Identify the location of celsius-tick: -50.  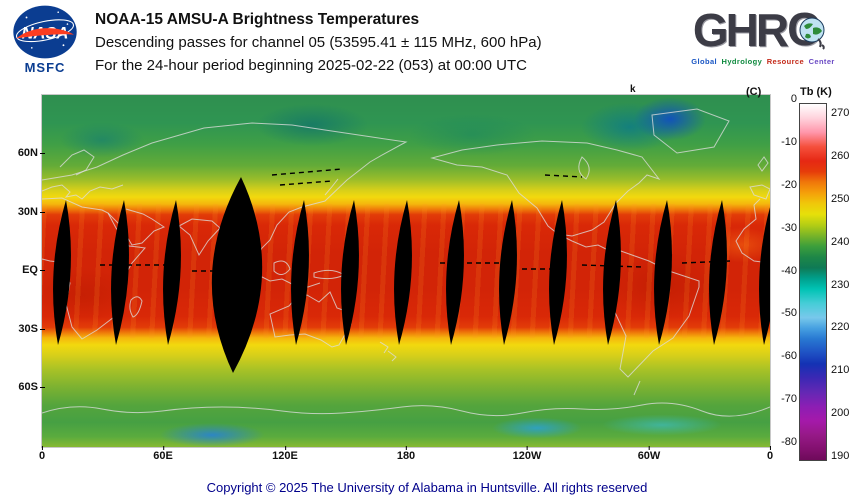
(789, 313).